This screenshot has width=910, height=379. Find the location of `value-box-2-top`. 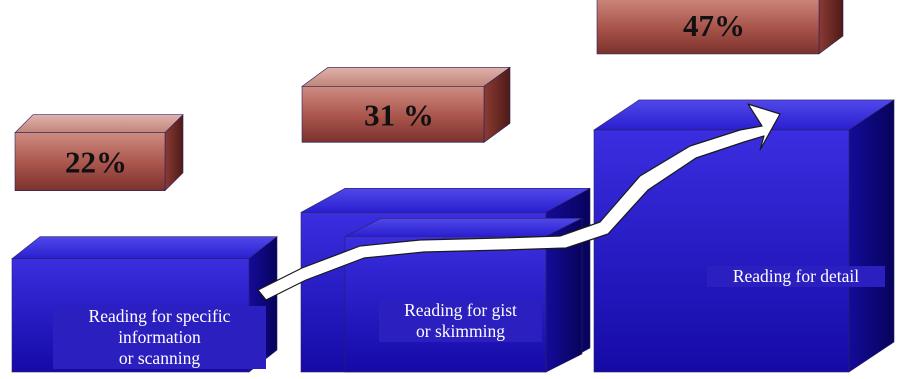

value-box-2-top is located at coordinates (406, 77).